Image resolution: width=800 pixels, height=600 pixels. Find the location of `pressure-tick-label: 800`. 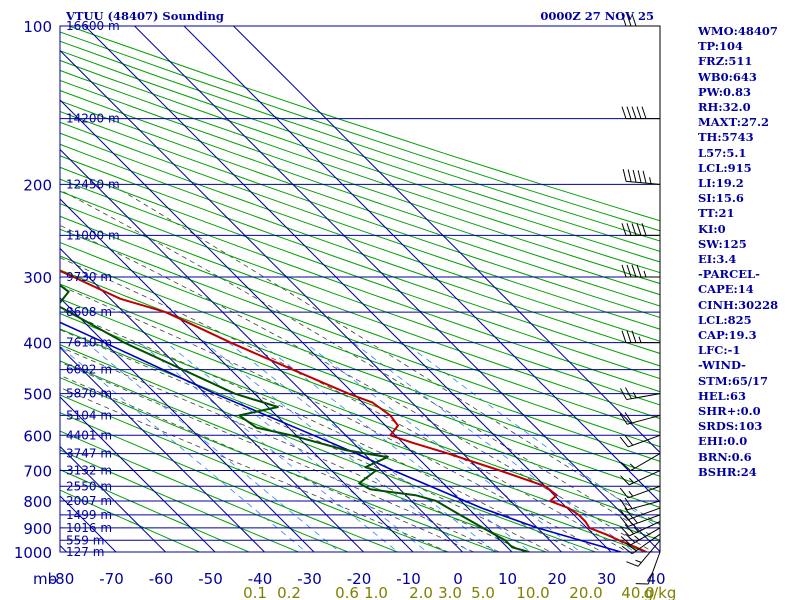

pressure-tick-label: 800 is located at coordinates (37, 502).